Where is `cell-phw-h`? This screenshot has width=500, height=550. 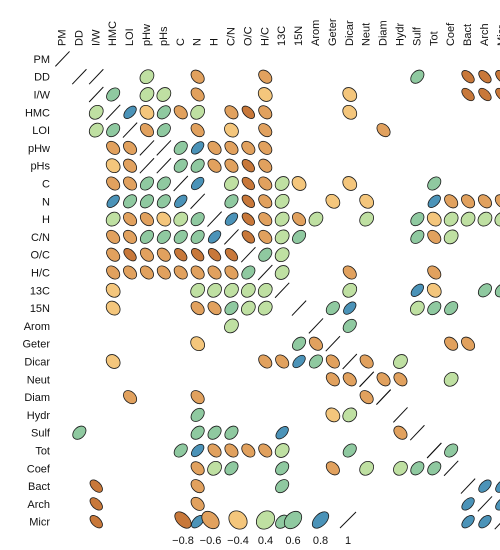
cell-phw-h is located at coordinates (214, 147).